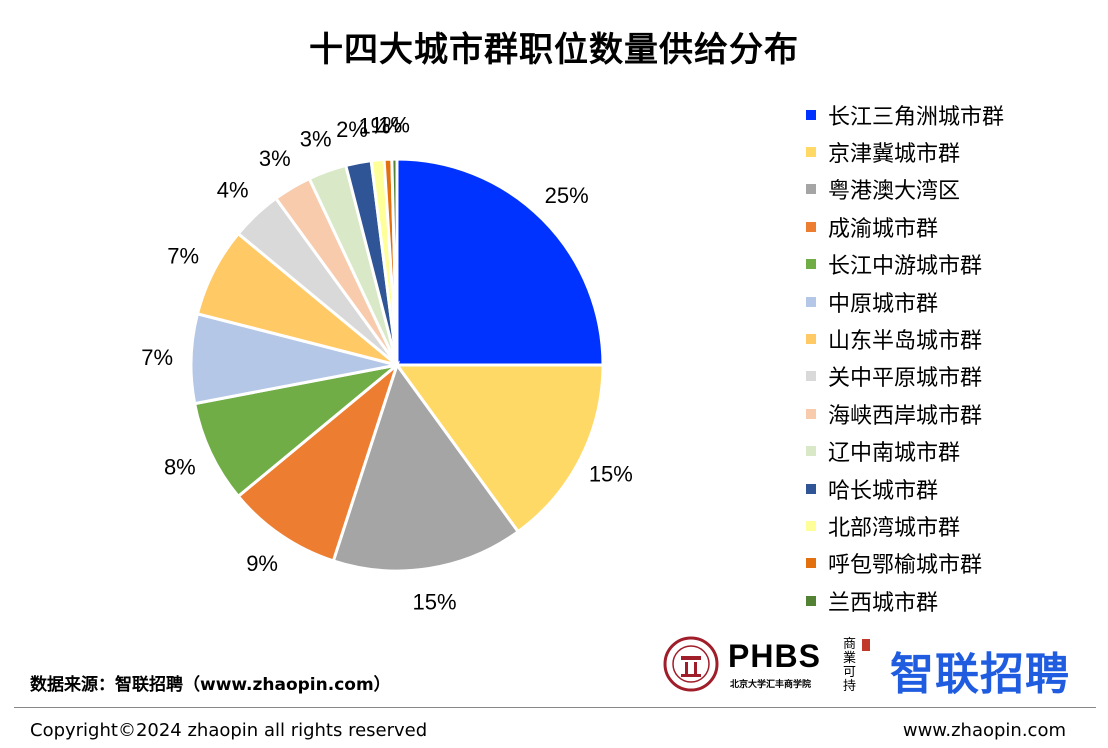 Image resolution: width=1108 pixels, height=748 pixels. What do you see at coordinates (394, 125) in the screenshot?
I see `pie-label-13: 1%` at bounding box center [394, 125].